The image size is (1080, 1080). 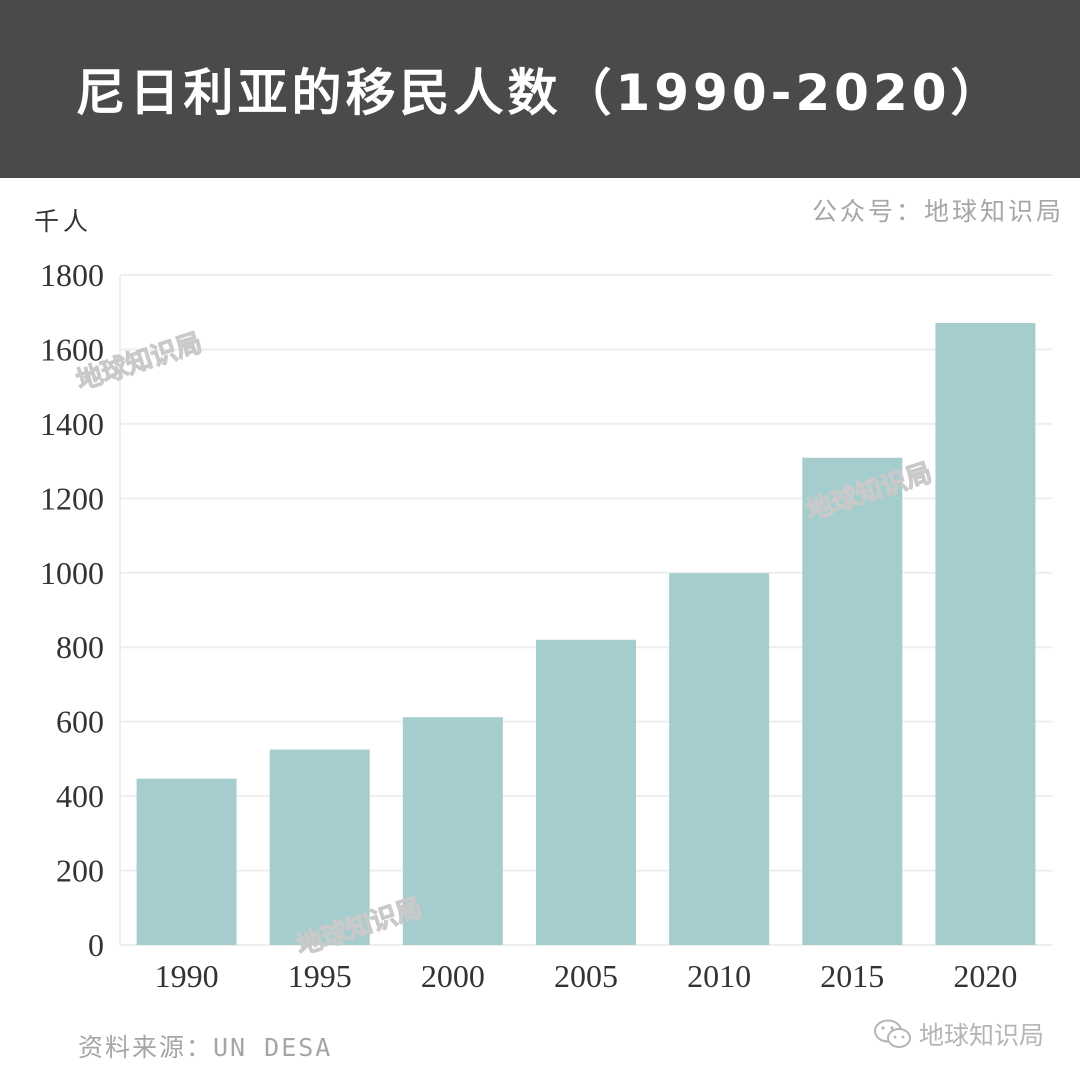 What do you see at coordinates (80, 722) in the screenshot?
I see `y-tick-label: 600` at bounding box center [80, 722].